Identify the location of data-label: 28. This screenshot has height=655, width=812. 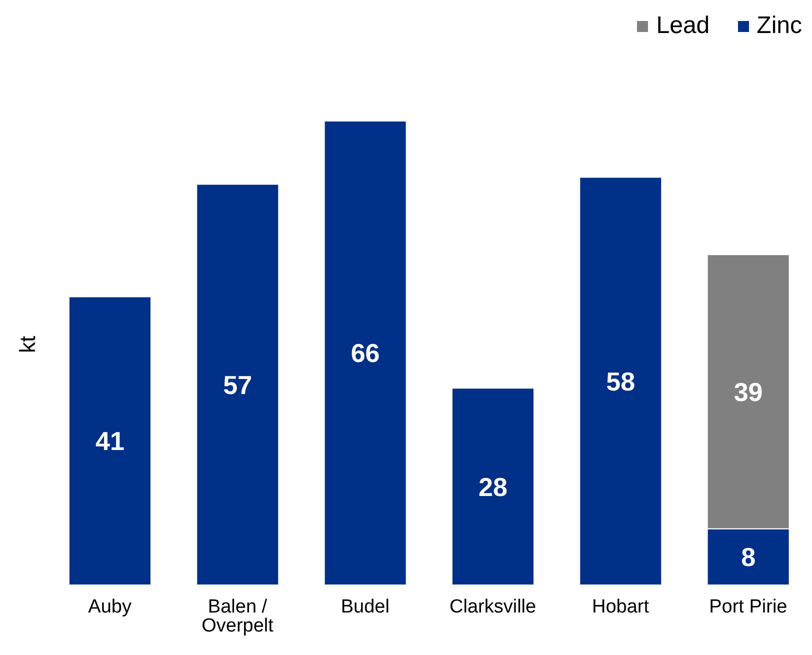
(493, 487).